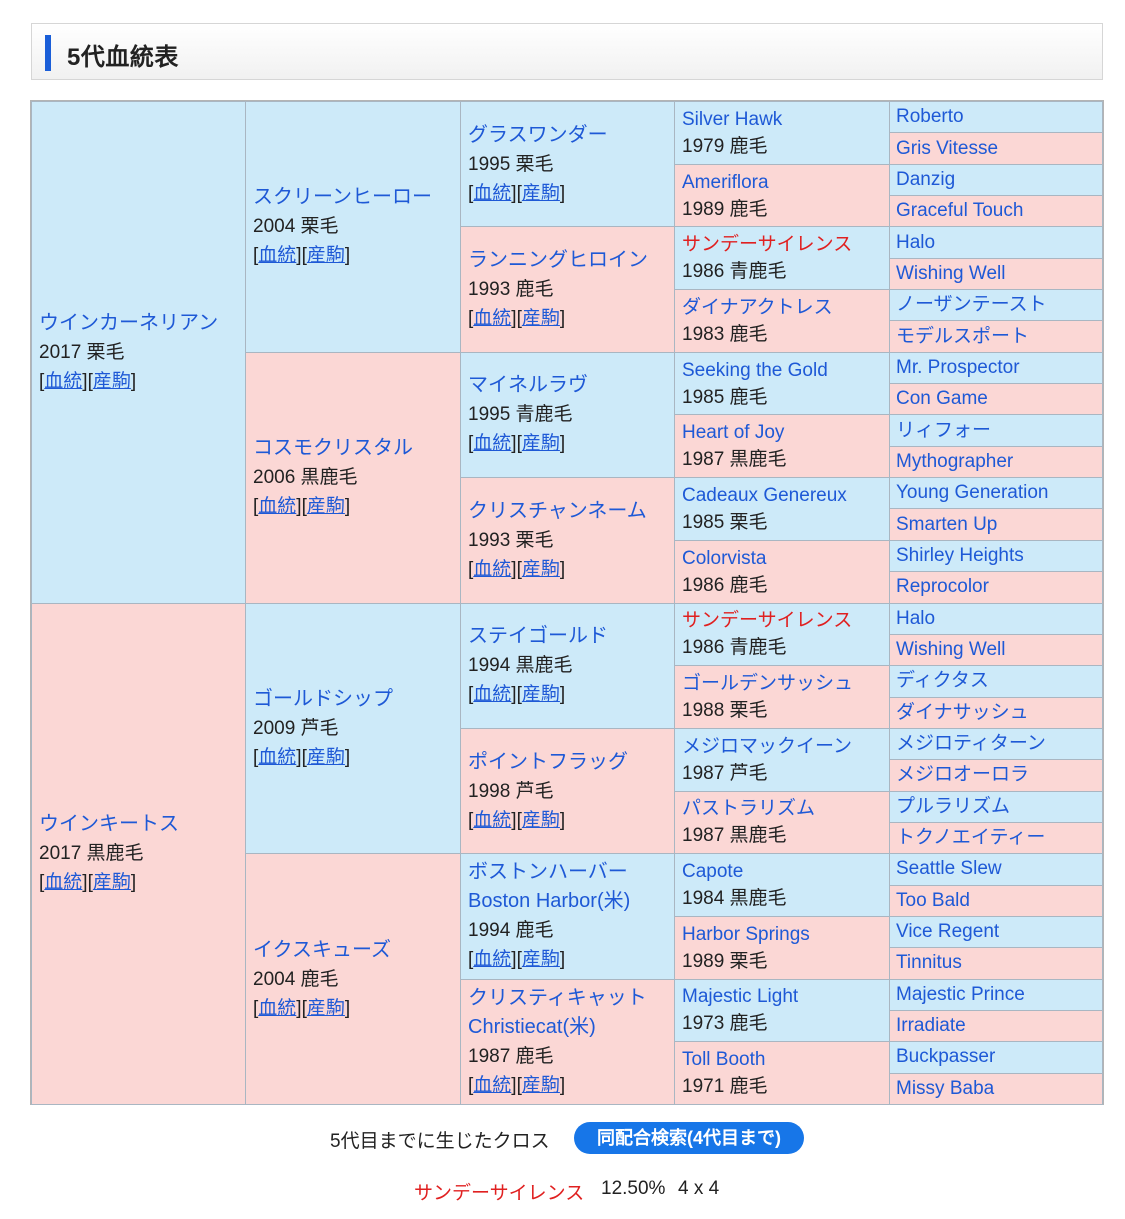  What do you see at coordinates (947, 524) in the screenshot?
I see `horse-name-link: Smarten Up` at bounding box center [947, 524].